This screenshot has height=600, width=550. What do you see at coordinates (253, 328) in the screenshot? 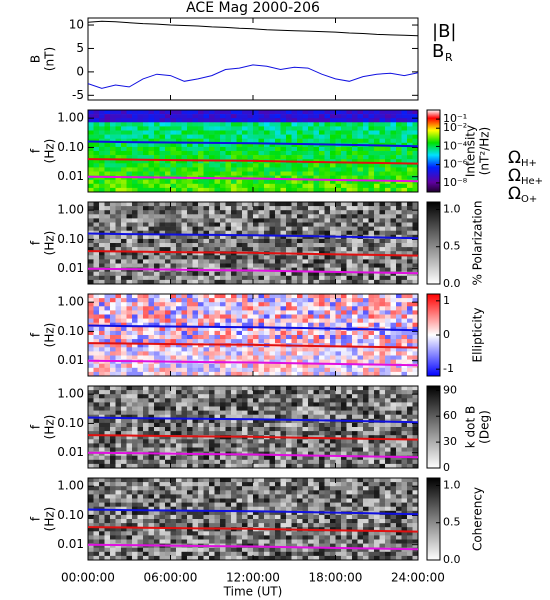
I see `series-line` at bounding box center [253, 328].